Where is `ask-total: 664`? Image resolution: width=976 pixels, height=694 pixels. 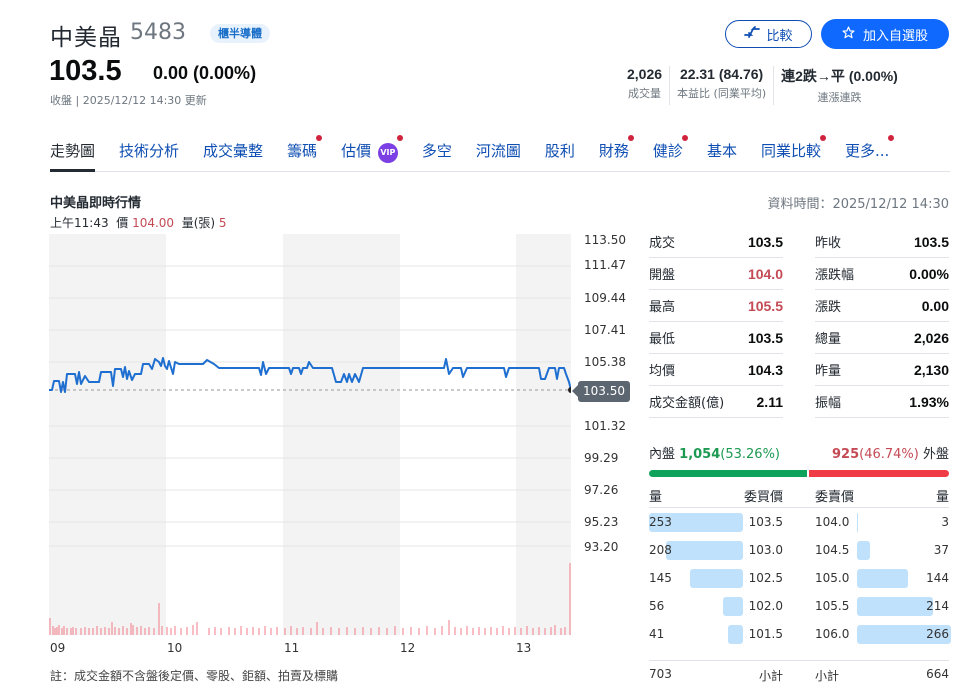 ask-total: 664 is located at coordinates (937, 674).